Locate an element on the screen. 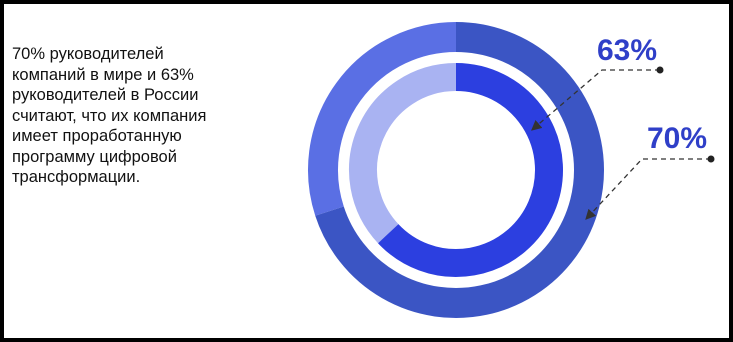  outer-leader-dot is located at coordinates (711, 159).